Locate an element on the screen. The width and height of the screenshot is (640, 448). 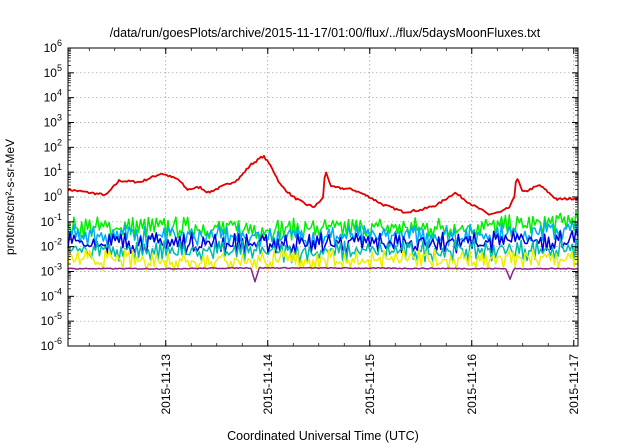
y-tick-label: 10⁻⁴ is located at coordinates (51, 294).